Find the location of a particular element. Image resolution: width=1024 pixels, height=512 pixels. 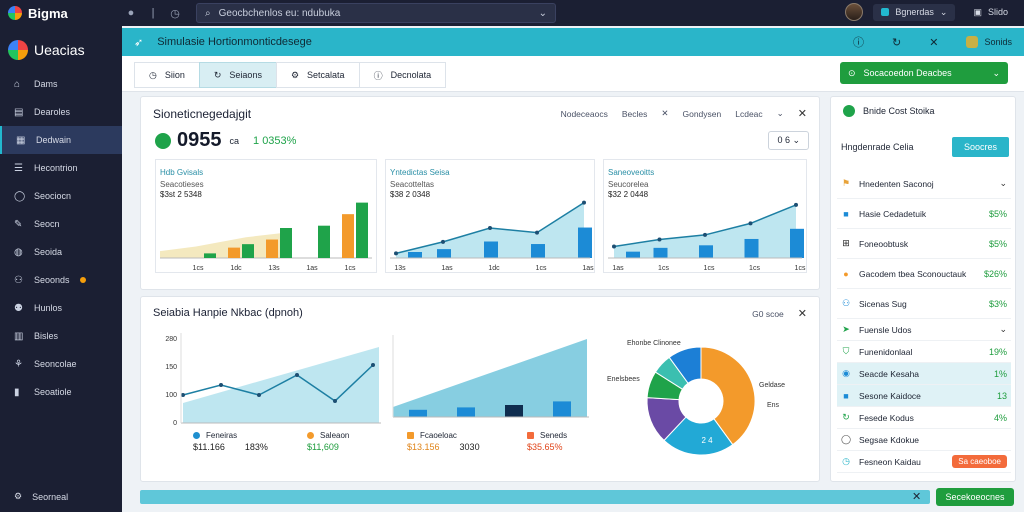

sidebar-item: ✎ Seocn is located at coordinates (61, 224).